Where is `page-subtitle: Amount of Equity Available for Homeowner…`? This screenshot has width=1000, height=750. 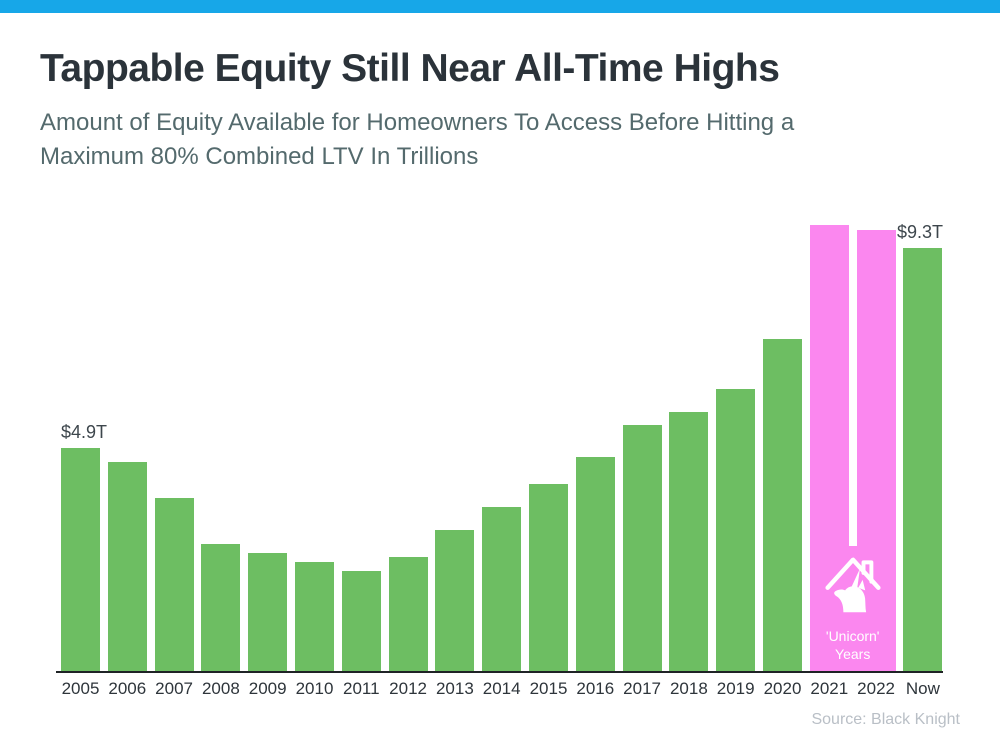
page-subtitle: Amount of Equity Available for Homeowner… is located at coordinates (417, 140).